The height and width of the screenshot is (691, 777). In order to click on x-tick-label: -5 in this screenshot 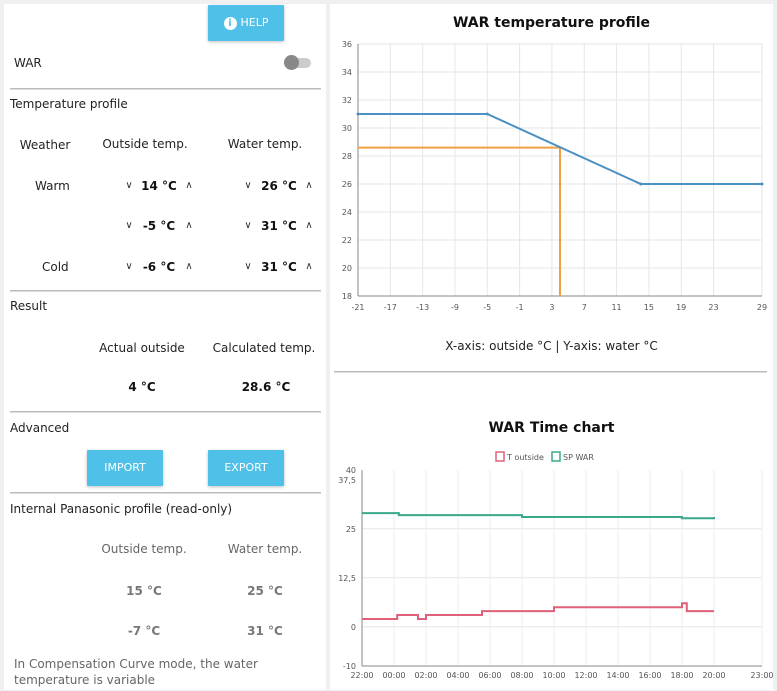, I will do `click(487, 307)`.